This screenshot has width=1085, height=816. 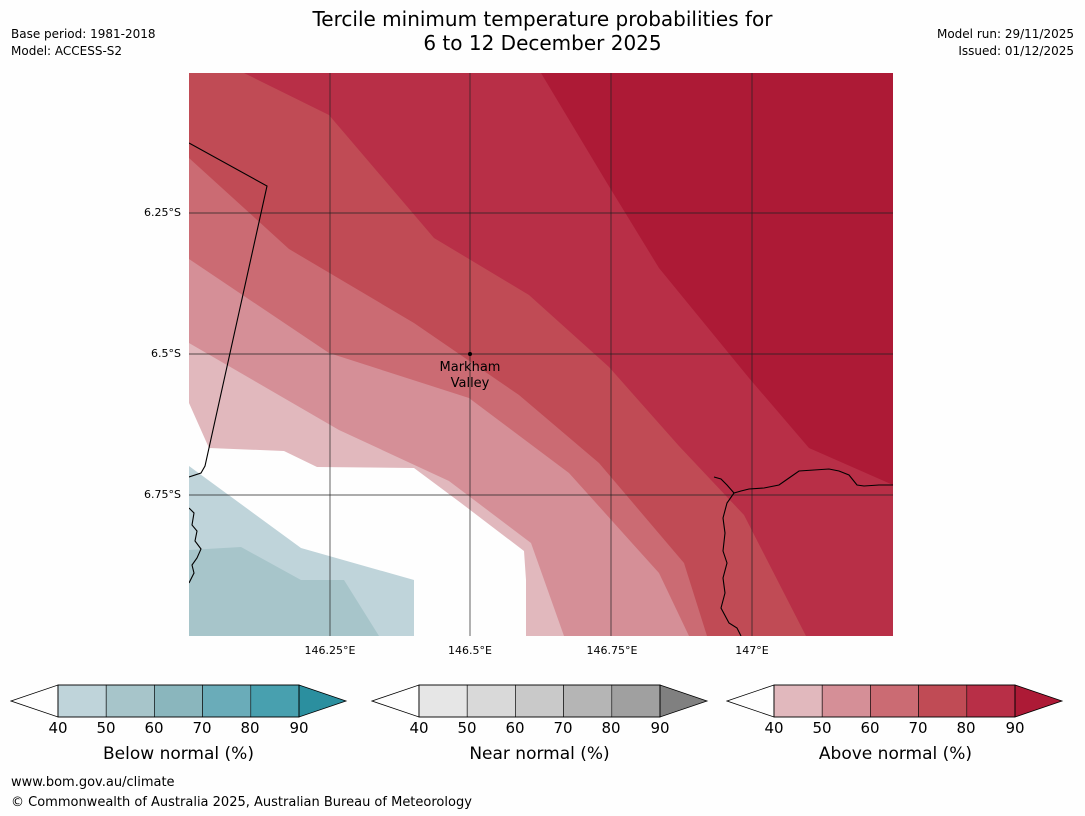 I want to click on colorbar-below-outline, so click(x=178, y=701).